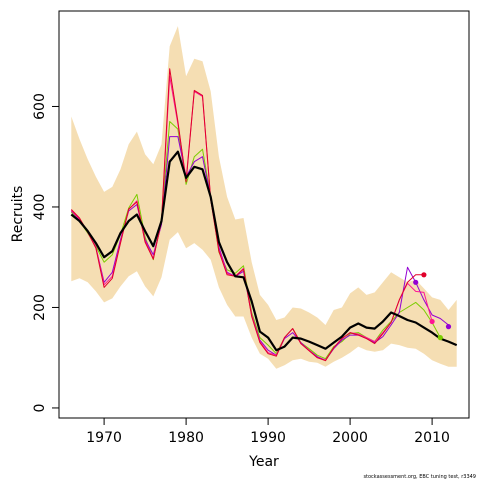  I want to click on x-tick-label-1970: 1970, so click(104, 438).